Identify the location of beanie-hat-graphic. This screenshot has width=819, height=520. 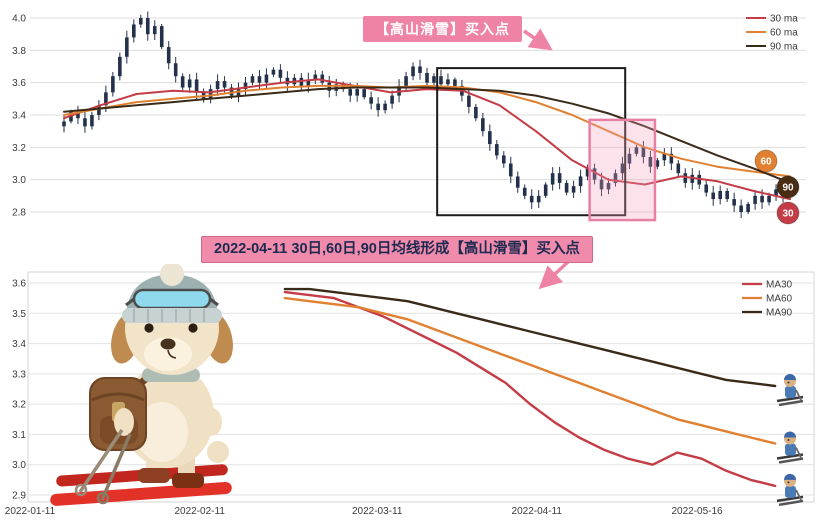
(172, 293).